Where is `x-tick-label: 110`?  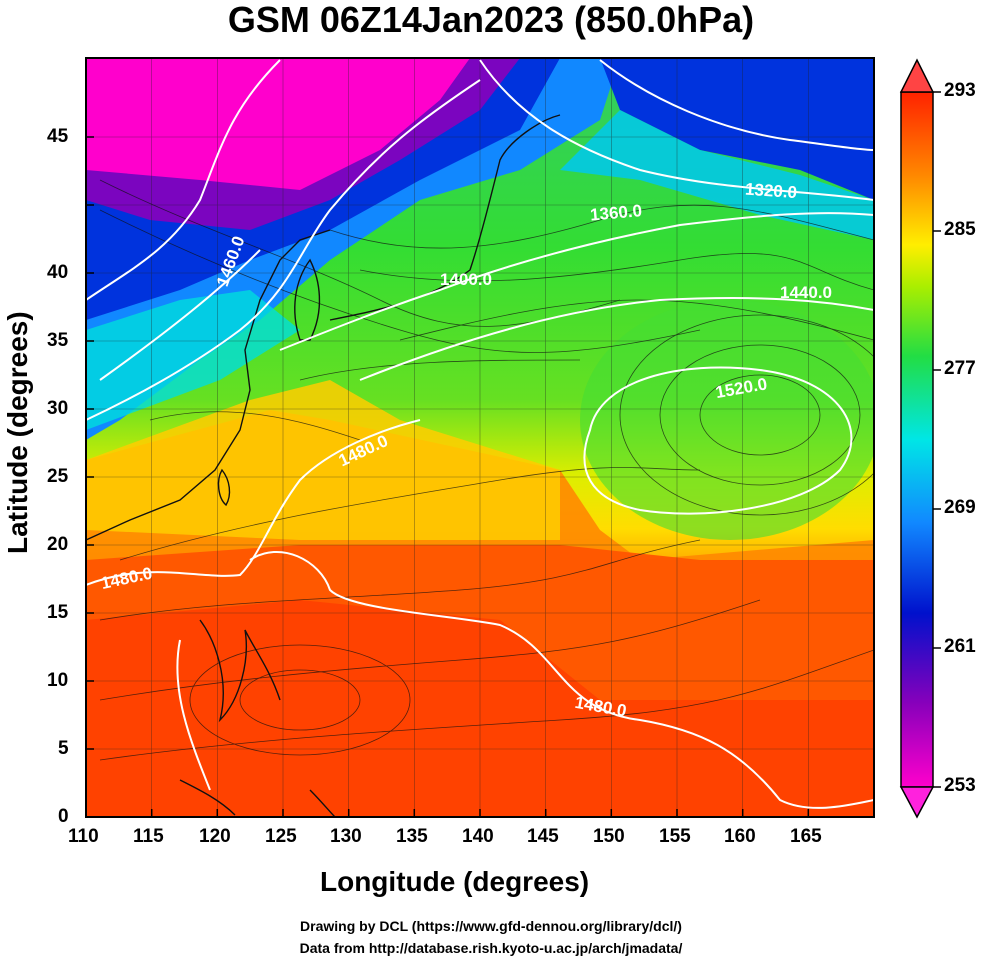
x-tick-label: 110 is located at coordinates (83, 836).